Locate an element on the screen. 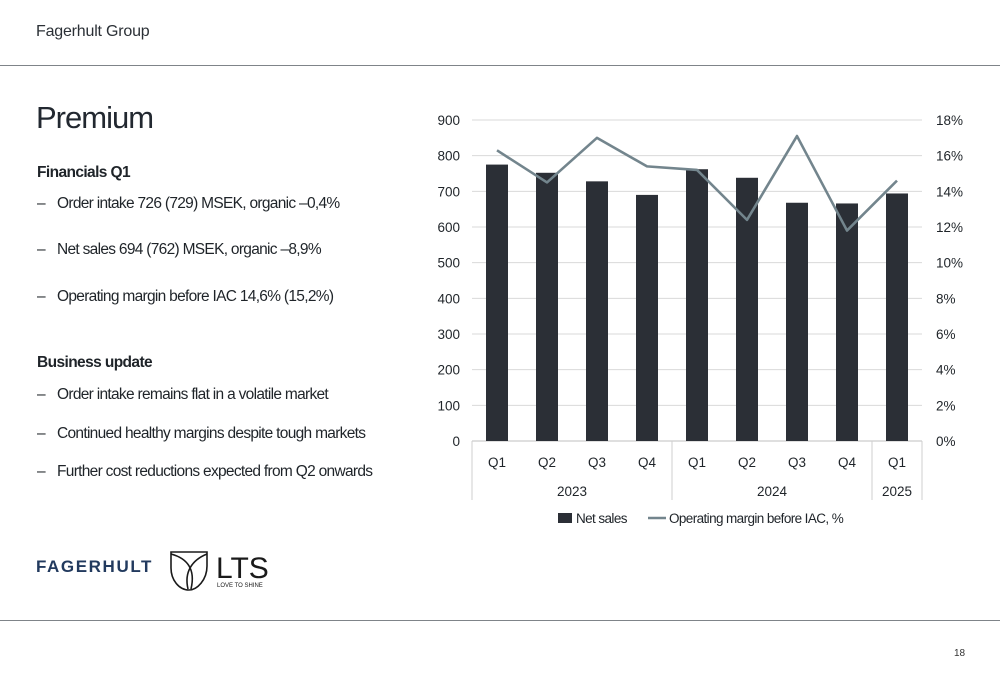 The width and height of the screenshot is (1000, 685). lts-logo-tagline: LOVE TO SHINE is located at coordinates (240, 586).